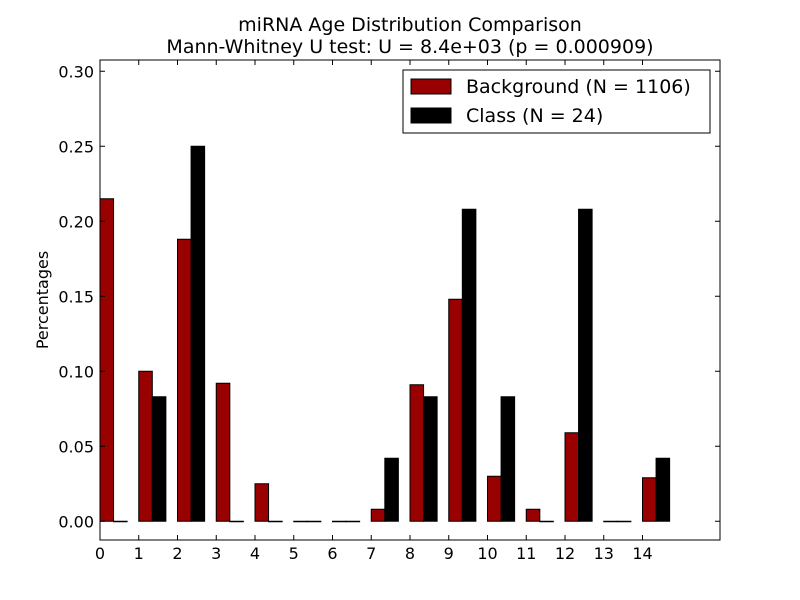  I want to click on y-axis-label: Percentages, so click(42, 300).